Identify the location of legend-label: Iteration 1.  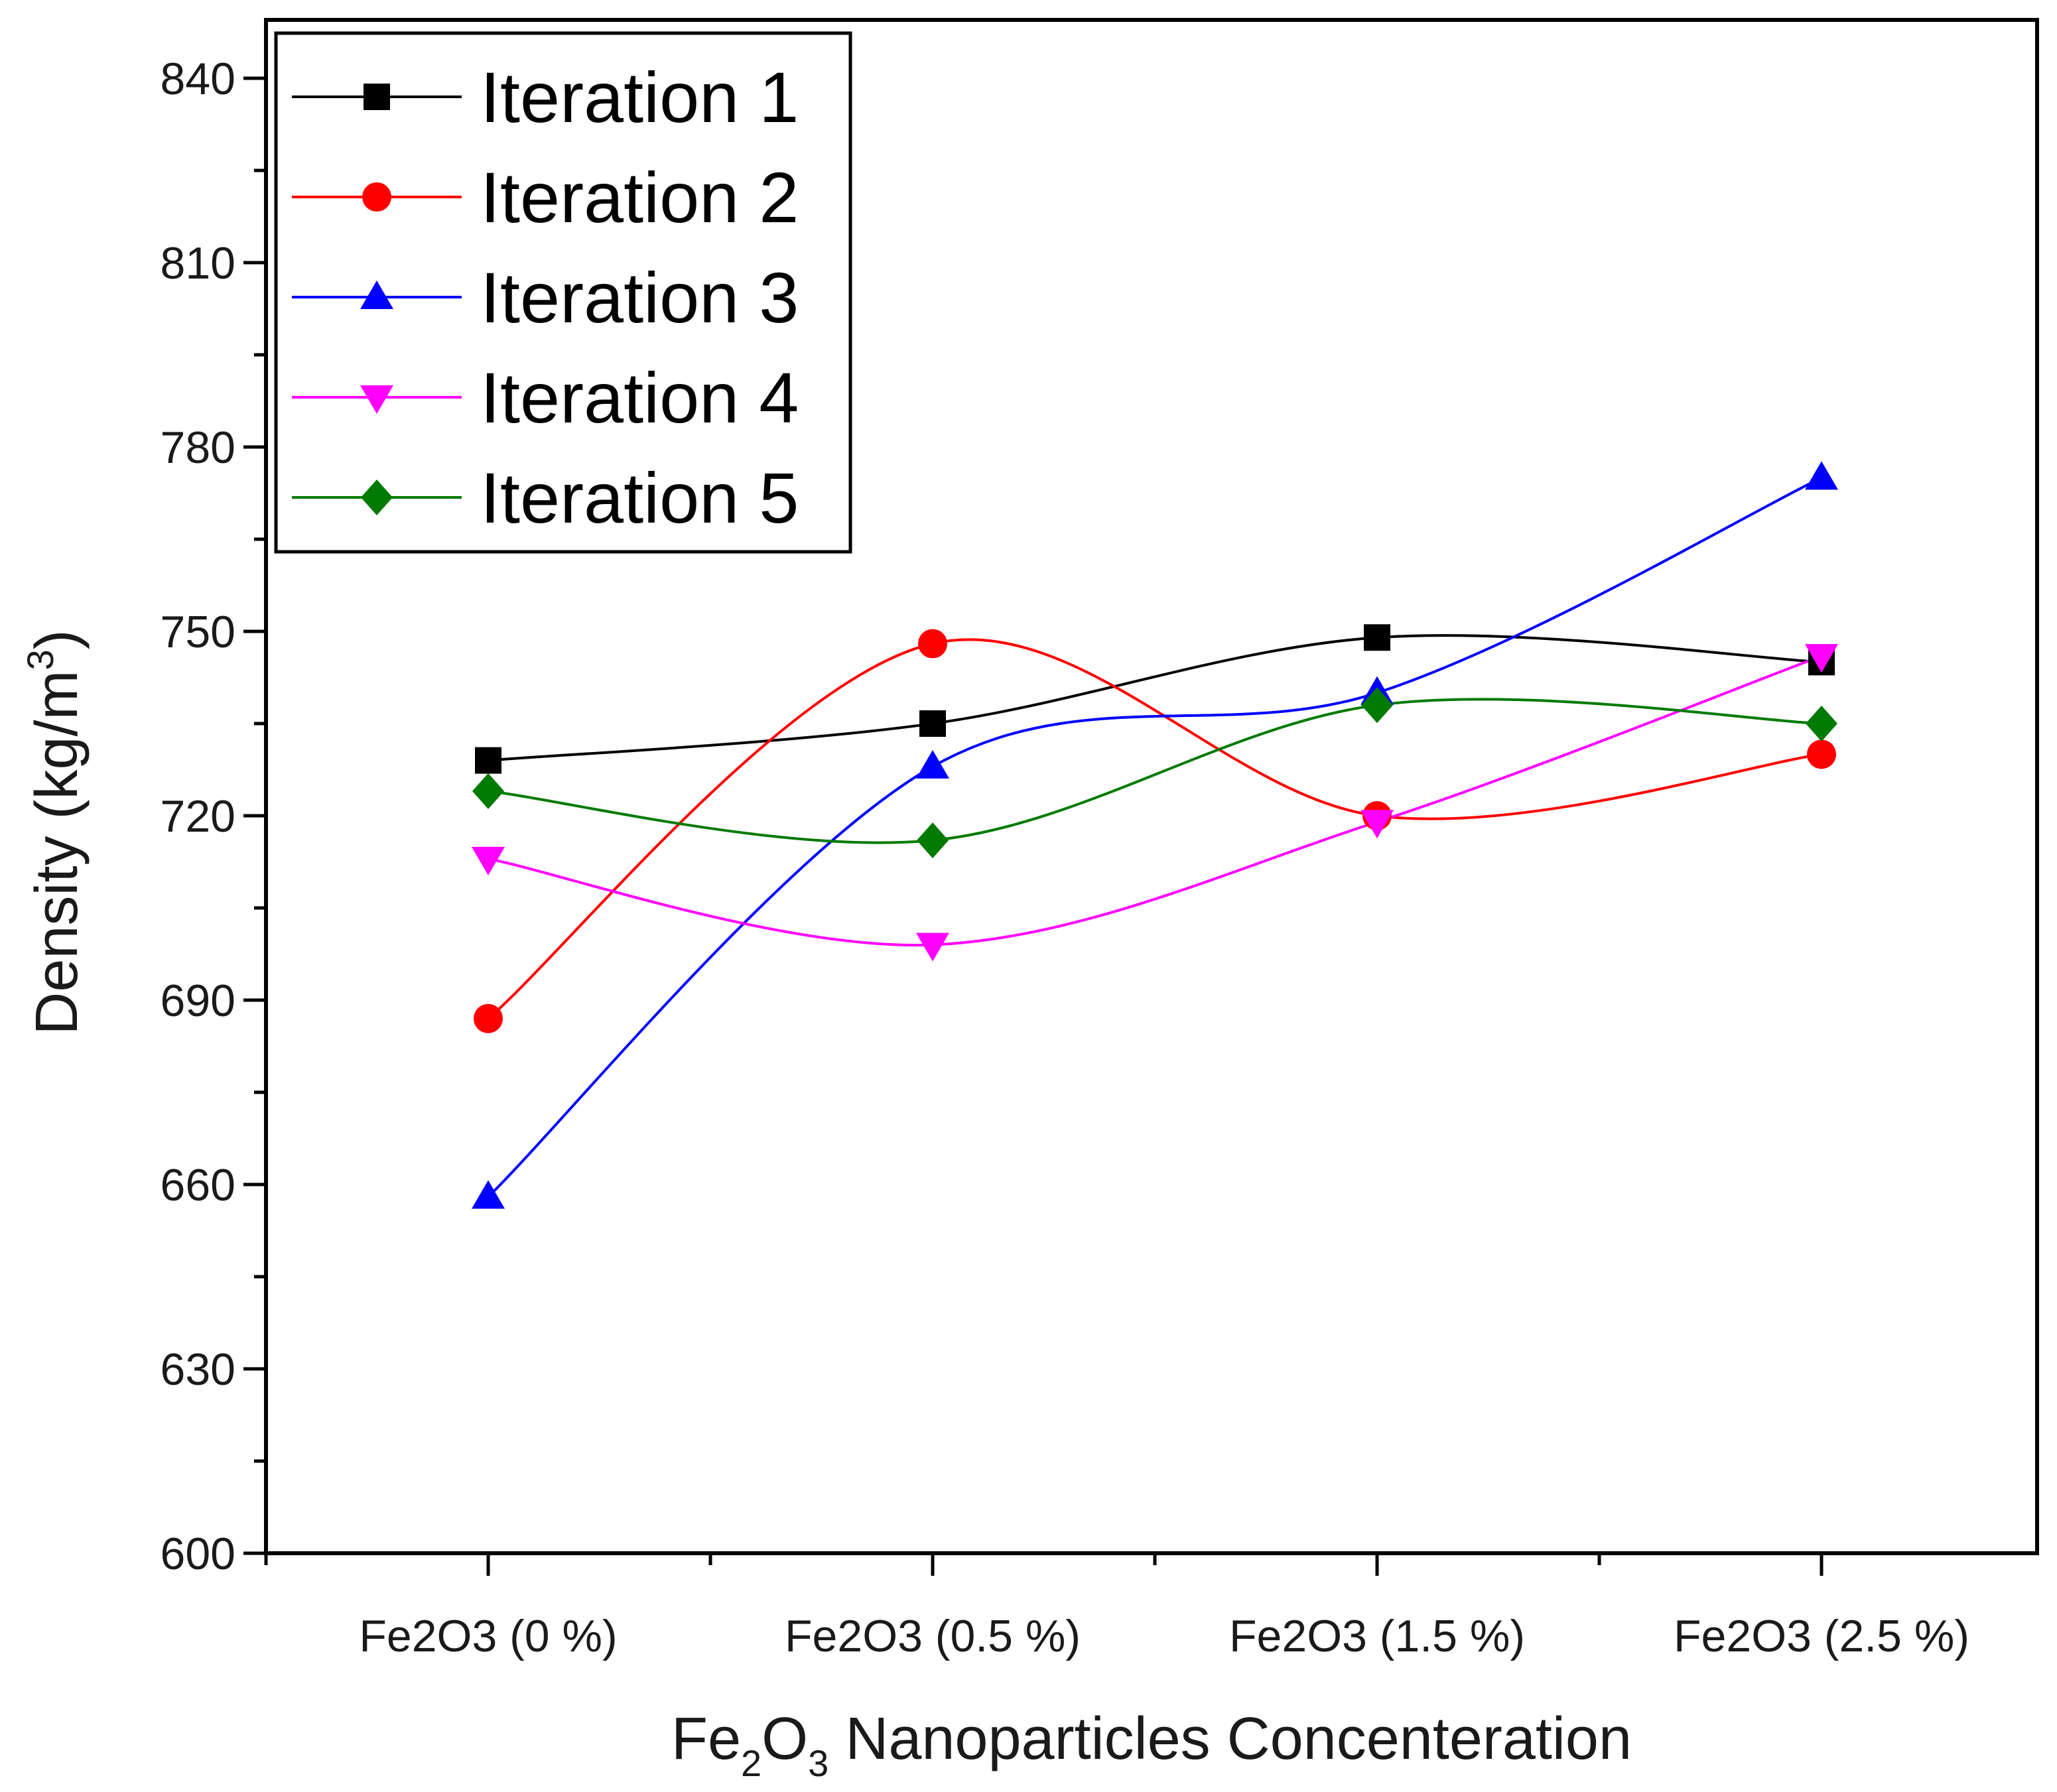
(639, 97).